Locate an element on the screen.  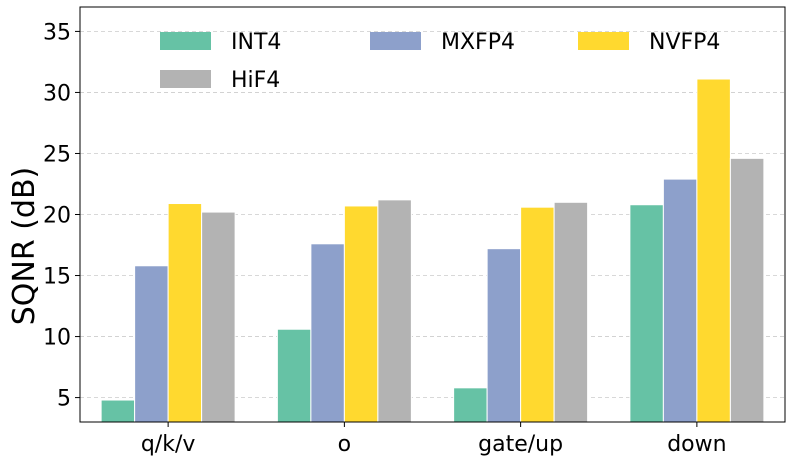
bar-mxfp4-o is located at coordinates (327, 333).